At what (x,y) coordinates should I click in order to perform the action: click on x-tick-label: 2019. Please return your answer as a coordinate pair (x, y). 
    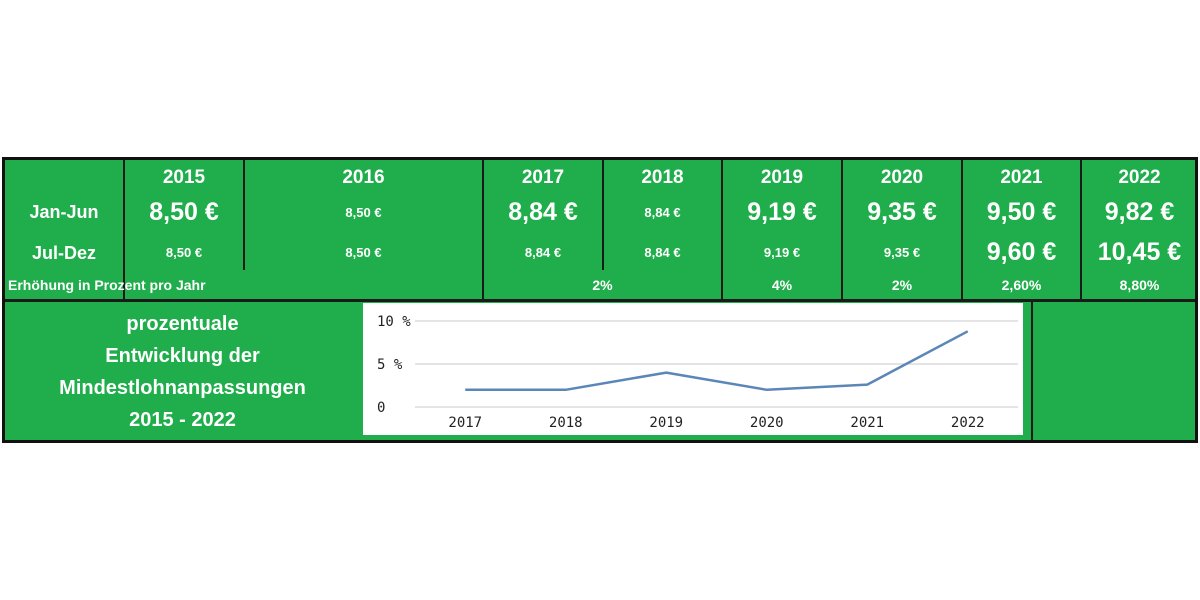
    Looking at the image, I should click on (666, 423).